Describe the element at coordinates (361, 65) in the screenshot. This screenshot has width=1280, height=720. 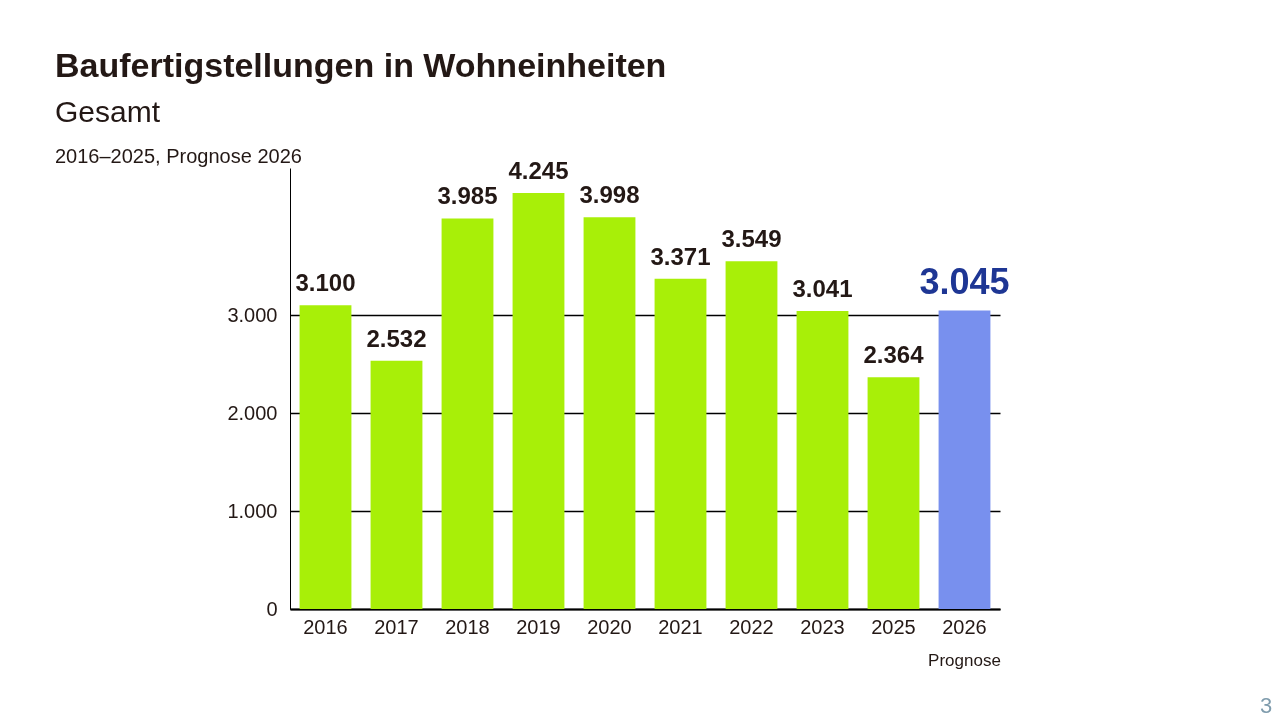
I see `chart-title: Baufertigstellungen in Wohneinheiten` at that location.